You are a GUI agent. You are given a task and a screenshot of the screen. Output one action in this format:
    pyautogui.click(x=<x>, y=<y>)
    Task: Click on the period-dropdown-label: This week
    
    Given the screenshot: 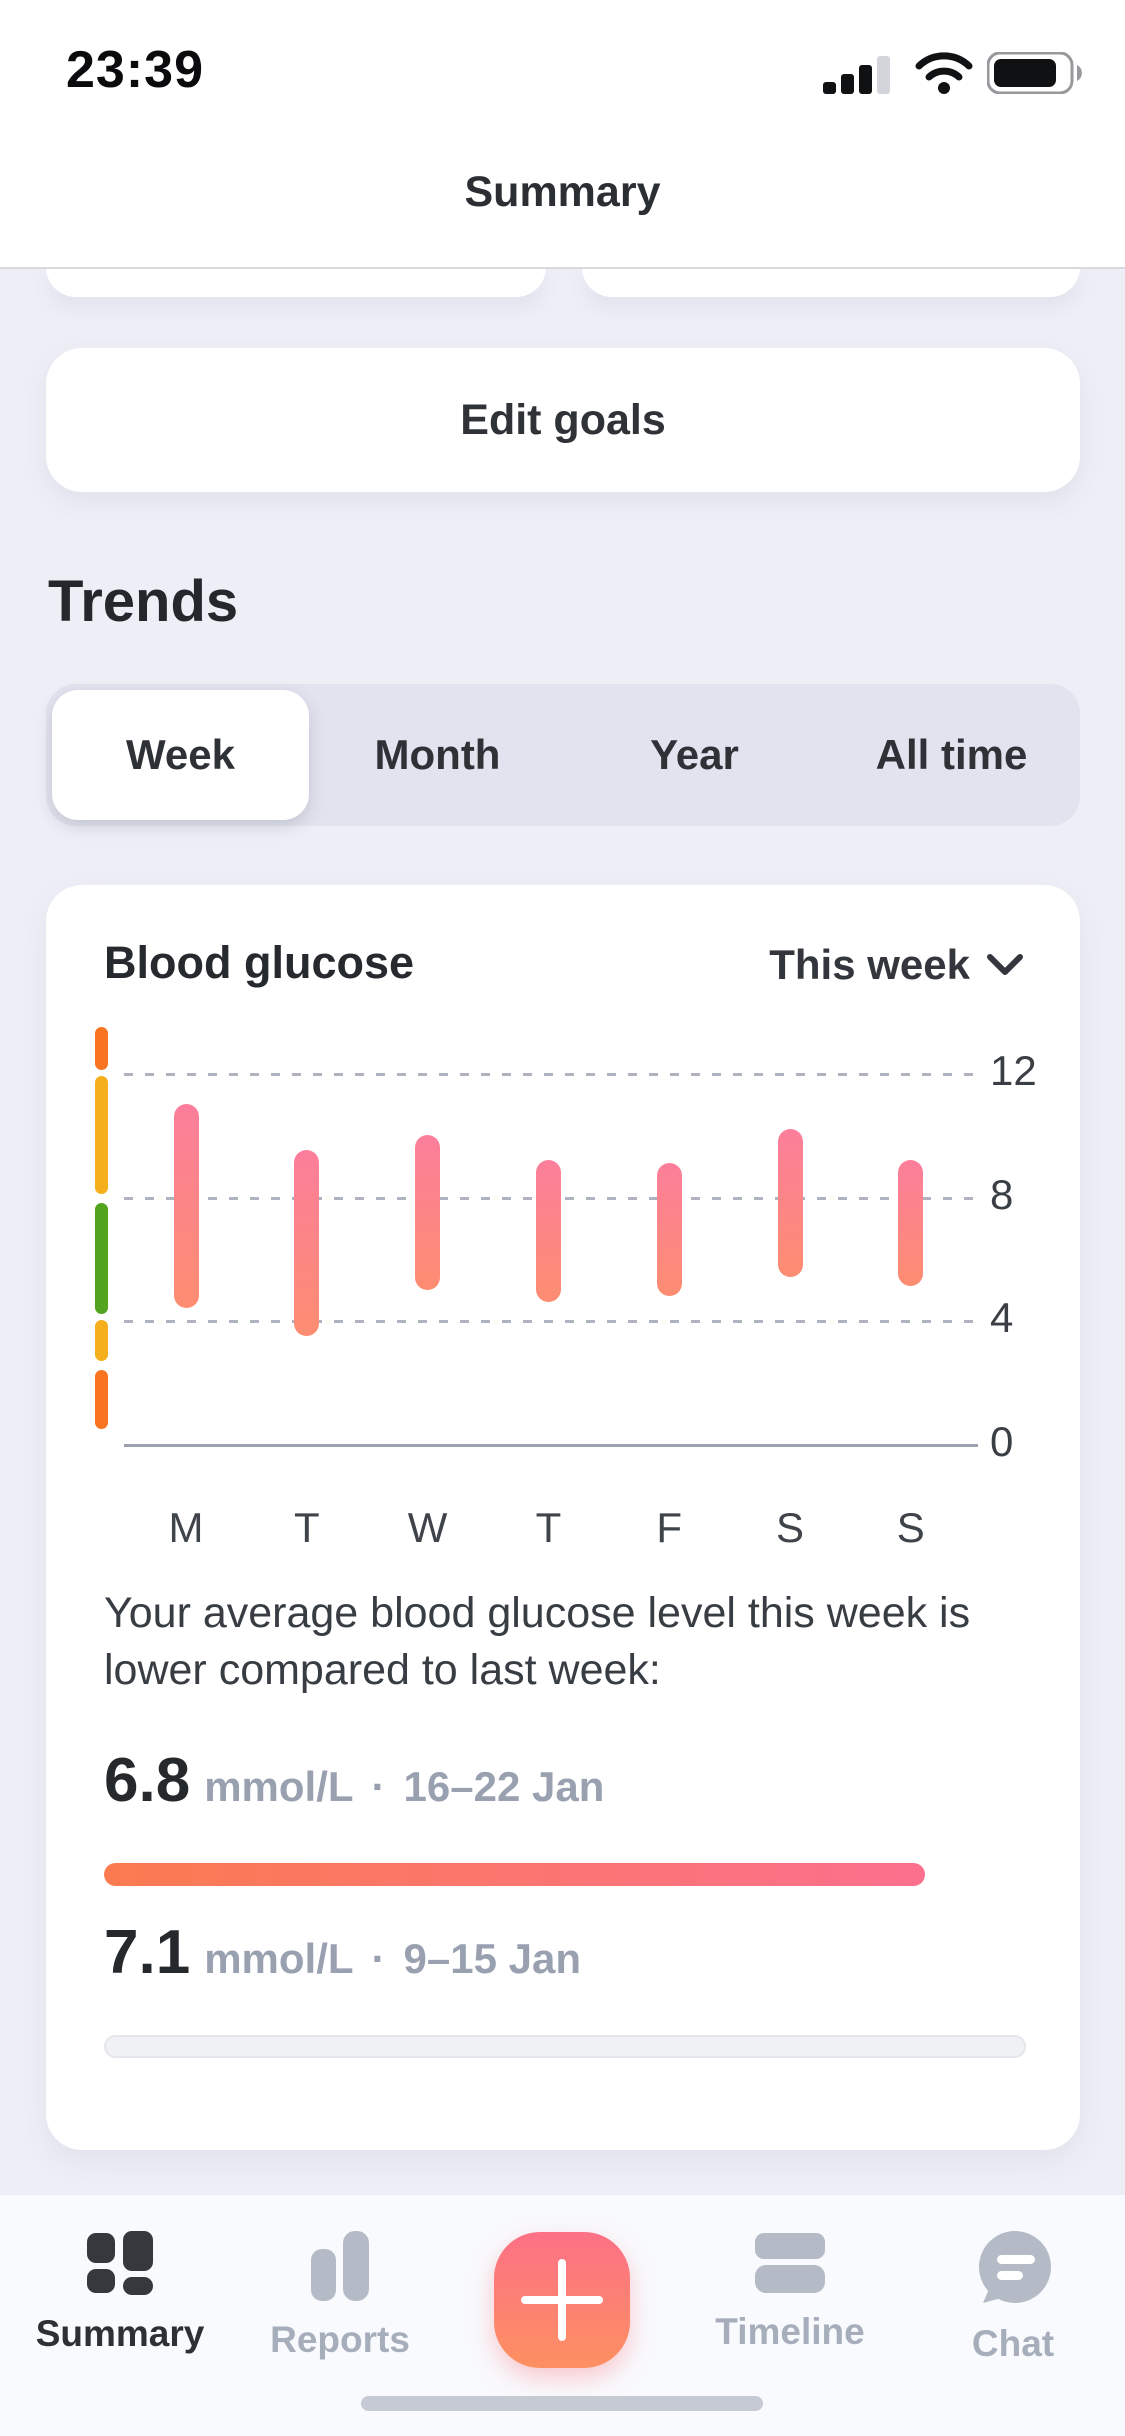 What is the action you would take?
    pyautogui.click(x=869, y=964)
    